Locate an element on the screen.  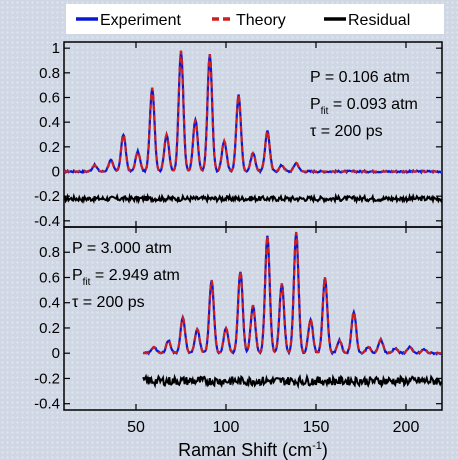
legend-box is located at coordinates (255, 19).